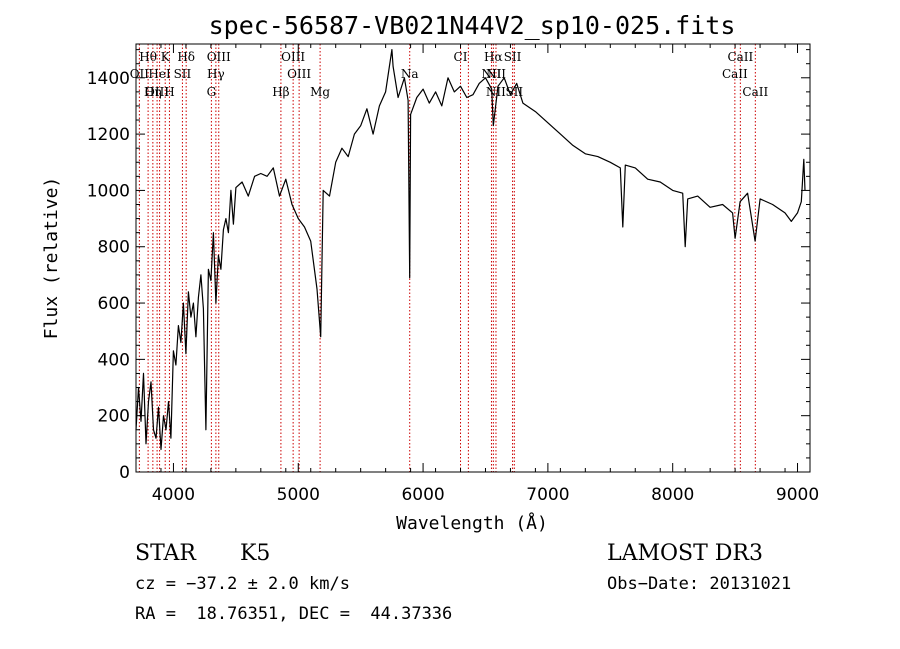 This screenshot has width=900, height=649. I want to click on x-tick-label: 7000, so click(547, 495).